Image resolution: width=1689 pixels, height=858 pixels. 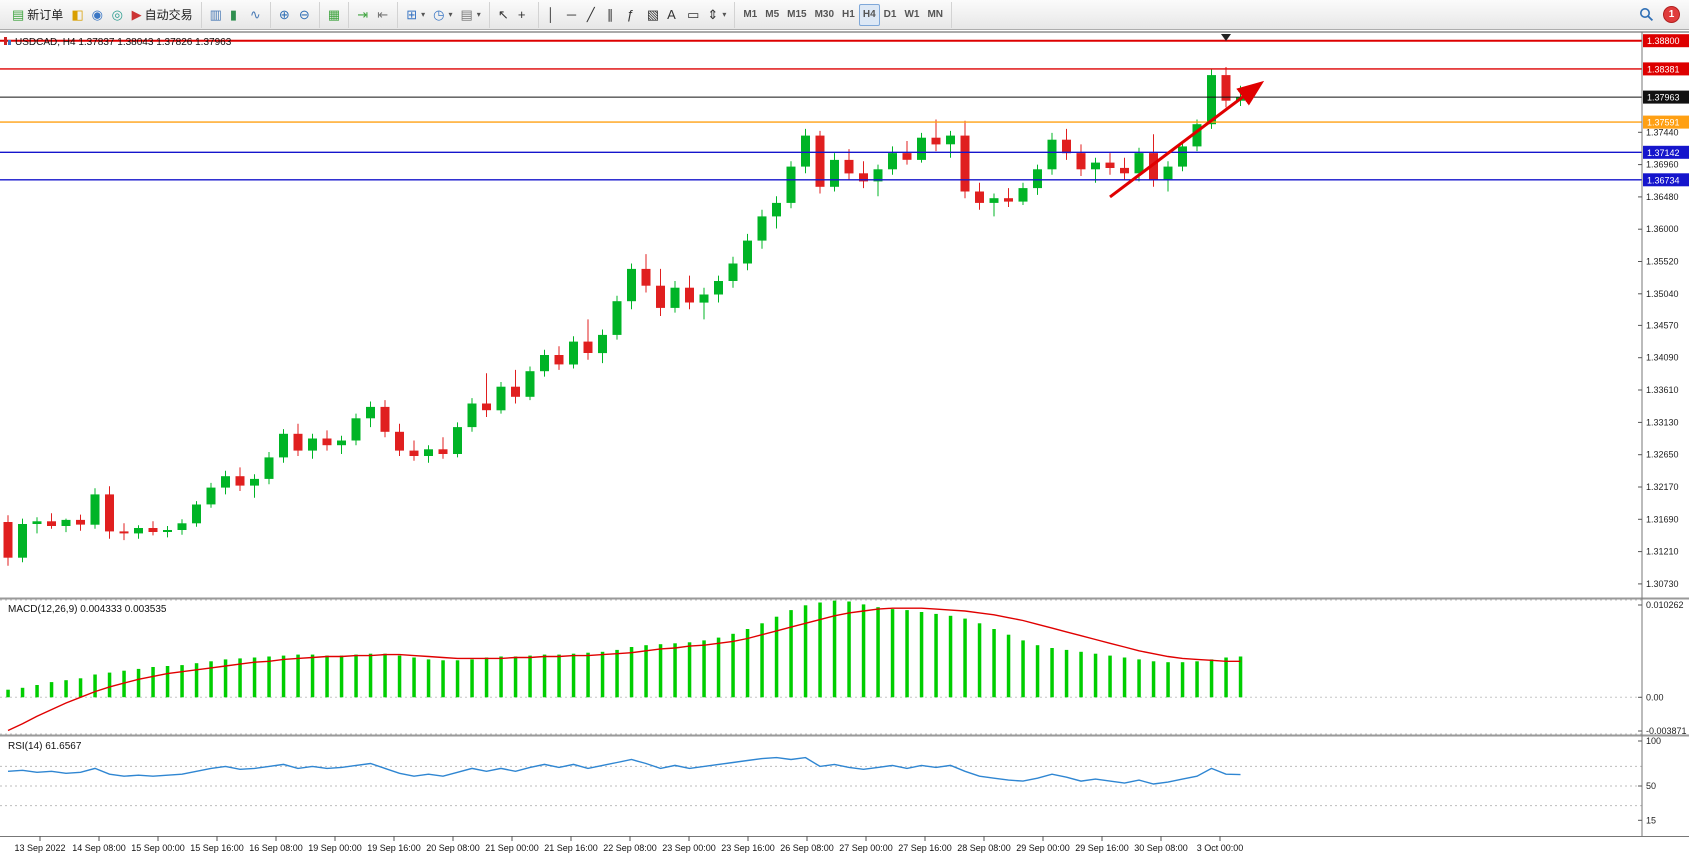 What do you see at coordinates (590, 14) in the screenshot?
I see `trendline-icon: ╱` at bounding box center [590, 14].